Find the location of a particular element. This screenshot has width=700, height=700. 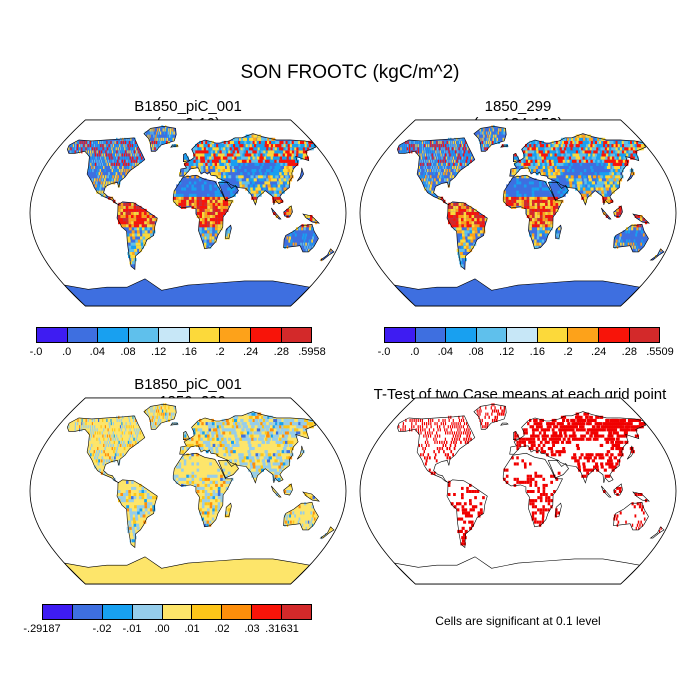

coastline-madagascar is located at coordinates (558, 509).